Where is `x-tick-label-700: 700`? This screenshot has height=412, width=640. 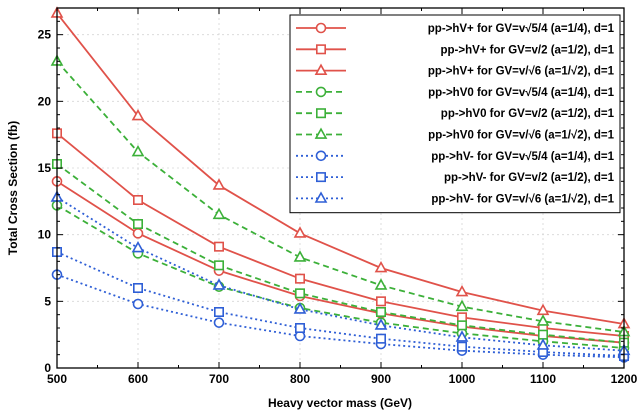
x-tick-label-700: 700 is located at coordinates (219, 379).